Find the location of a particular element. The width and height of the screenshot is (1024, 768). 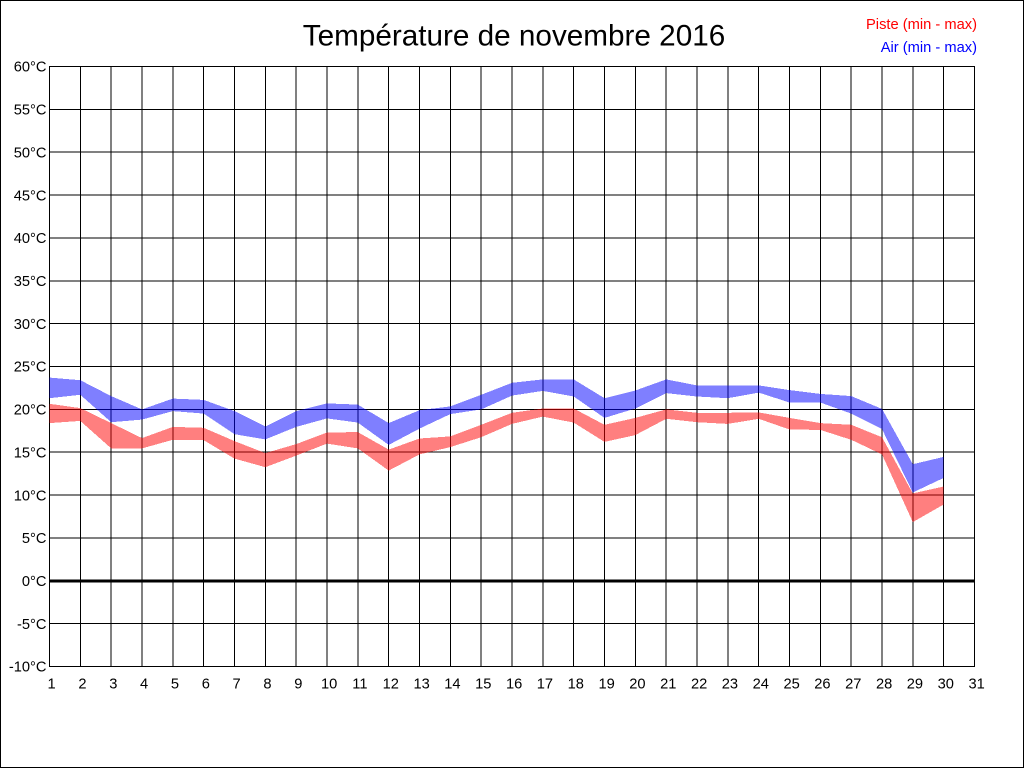

svg-text: 45°C is located at coordinates (30, 196).